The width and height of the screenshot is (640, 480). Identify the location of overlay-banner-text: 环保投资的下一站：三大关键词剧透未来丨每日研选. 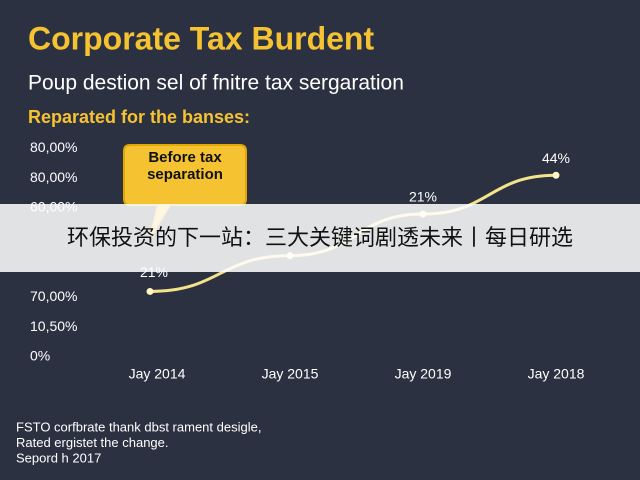
(320, 237).